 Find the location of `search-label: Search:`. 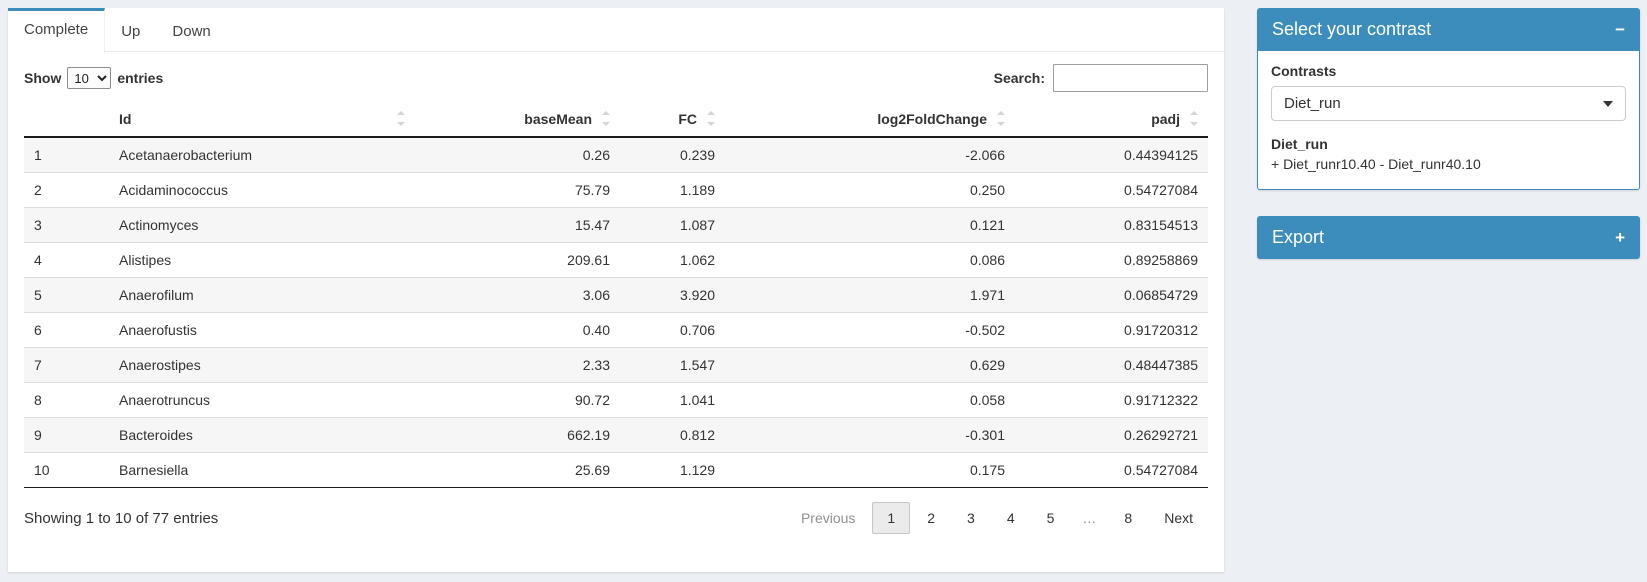

search-label: Search: is located at coordinates (1019, 78).